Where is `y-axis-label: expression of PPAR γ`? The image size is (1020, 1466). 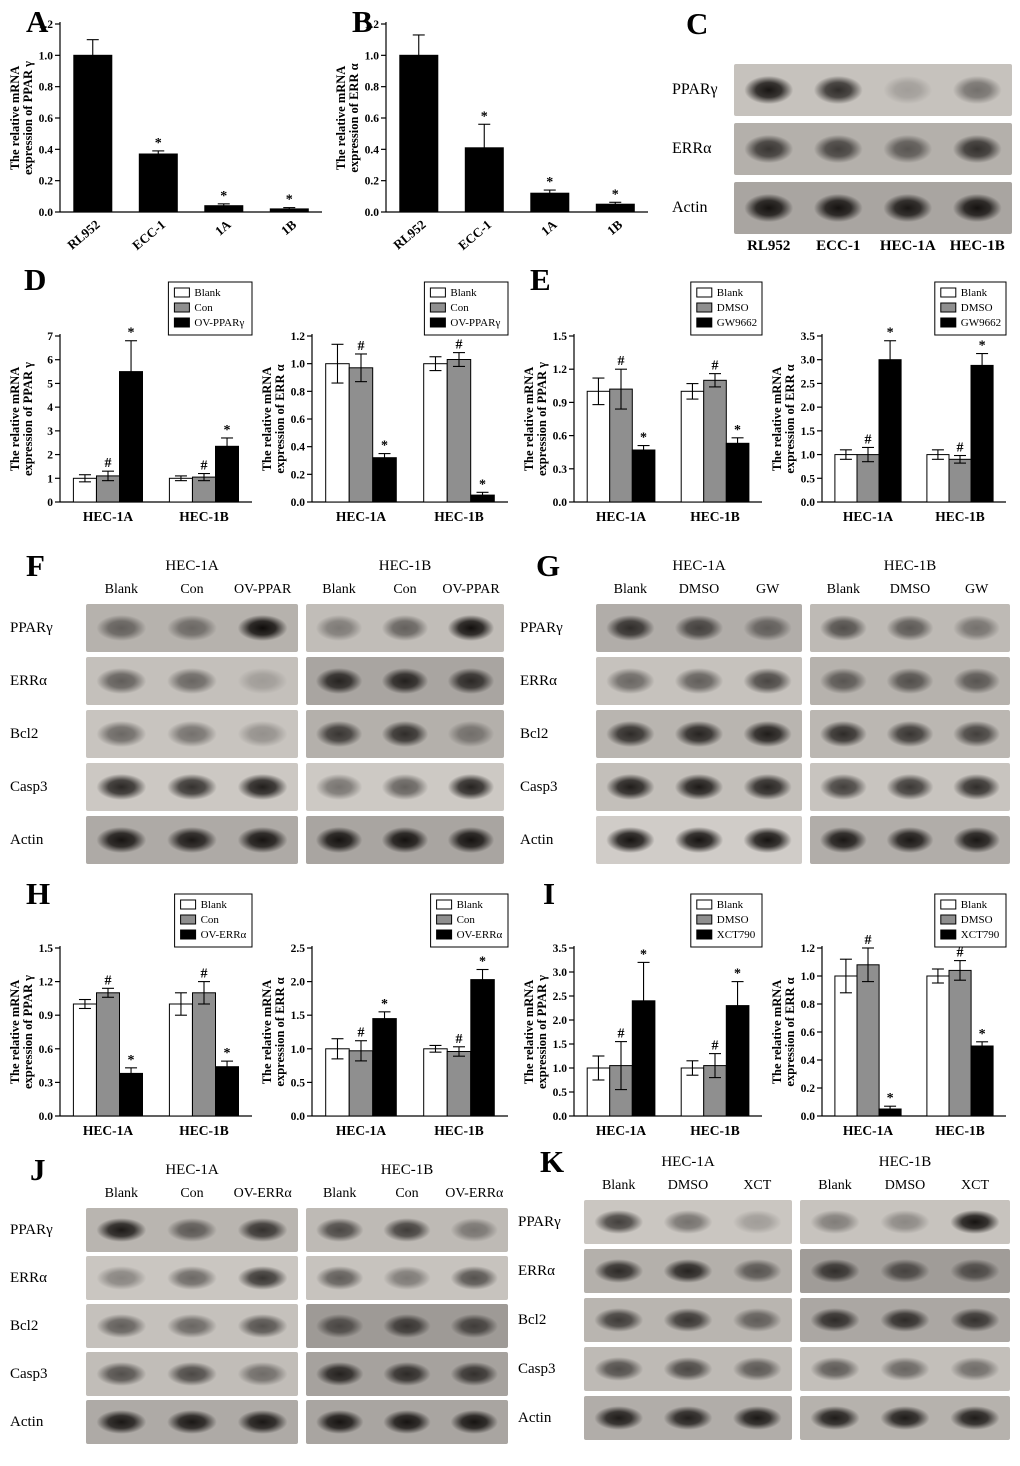 y-axis-label: expression of PPAR γ is located at coordinates (28, 118).